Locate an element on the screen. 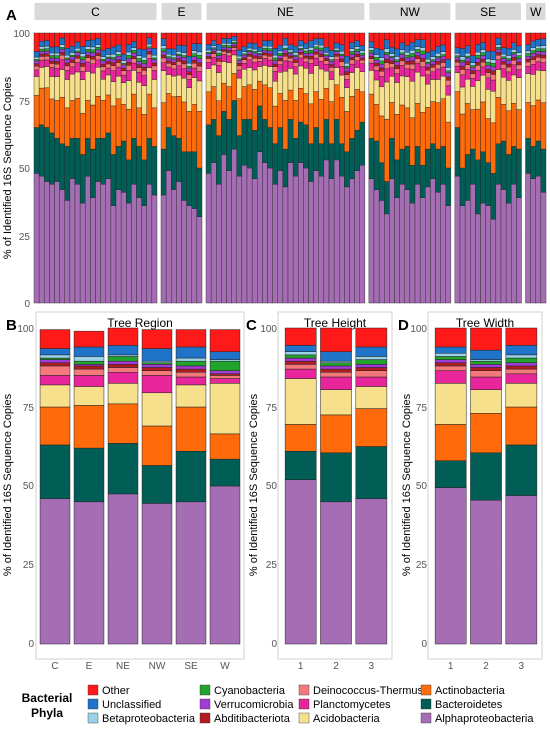  b-bar-ne-unclassified is located at coordinates (123, 350).